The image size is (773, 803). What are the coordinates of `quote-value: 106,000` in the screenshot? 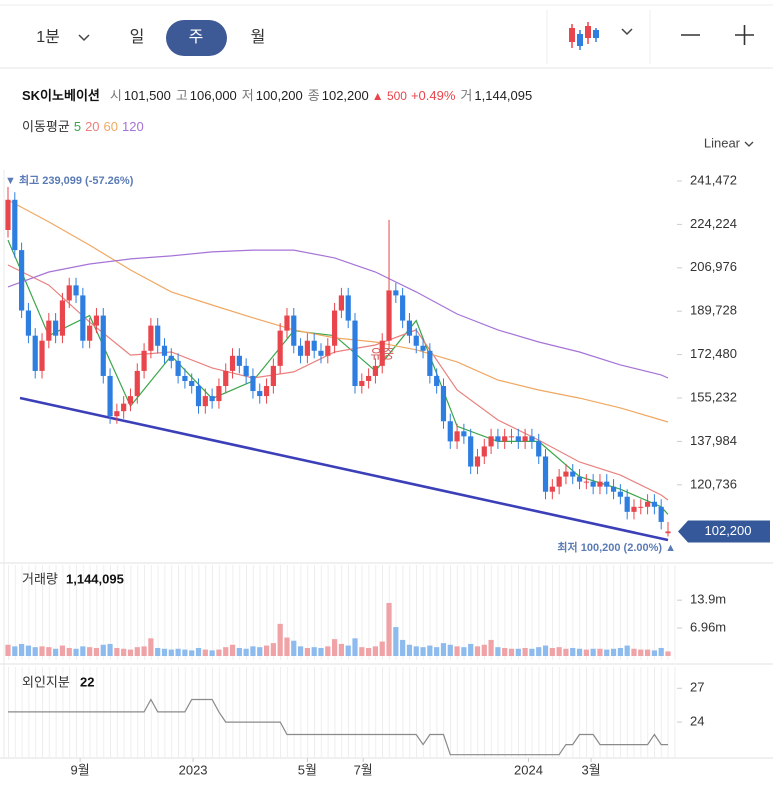 It's located at (213, 95).